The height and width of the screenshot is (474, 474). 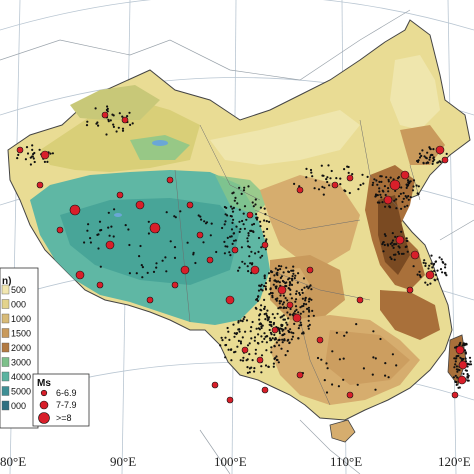 I want to click on elevation-legend-label: 000, so click(x=18, y=406).